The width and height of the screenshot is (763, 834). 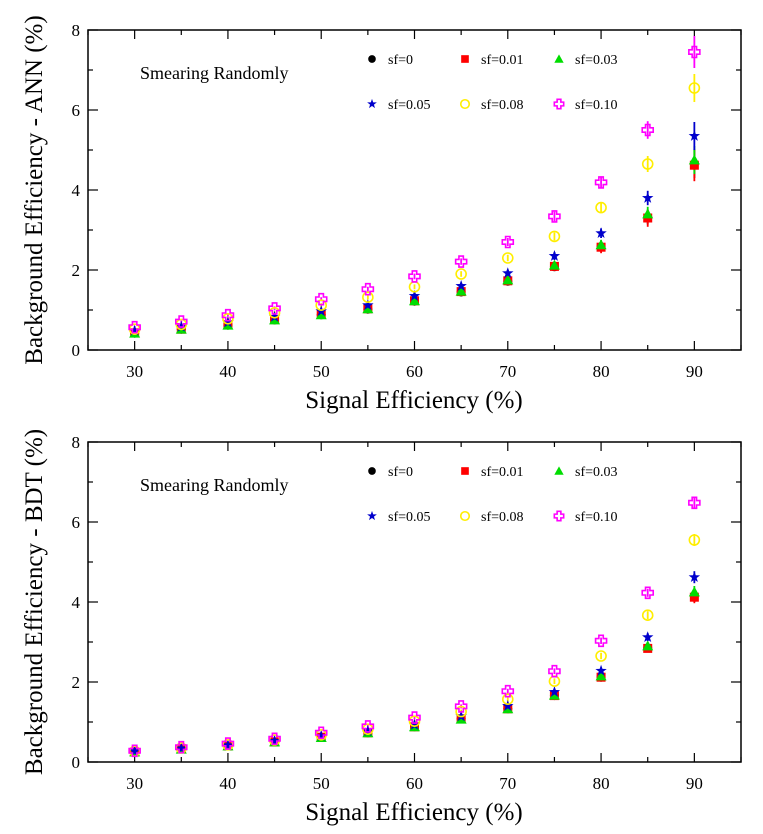 What do you see at coordinates (400, 60) in the screenshot?
I see `legend-label: sf=0` at bounding box center [400, 60].